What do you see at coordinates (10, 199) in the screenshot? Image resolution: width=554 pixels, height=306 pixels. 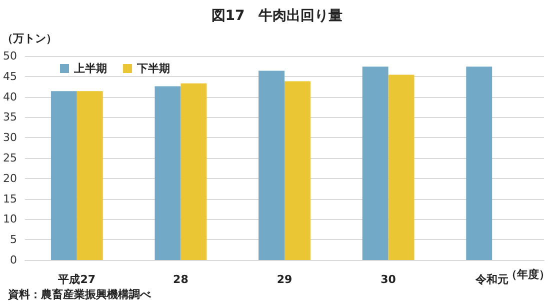 I see `y-tick-label: 15` at bounding box center [10, 199].